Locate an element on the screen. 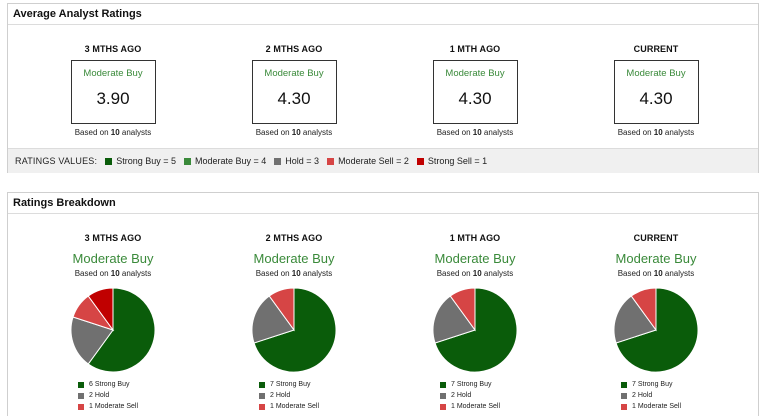  legend-item-moderate-buy: Moderate Buy = 4 is located at coordinates (224, 161).